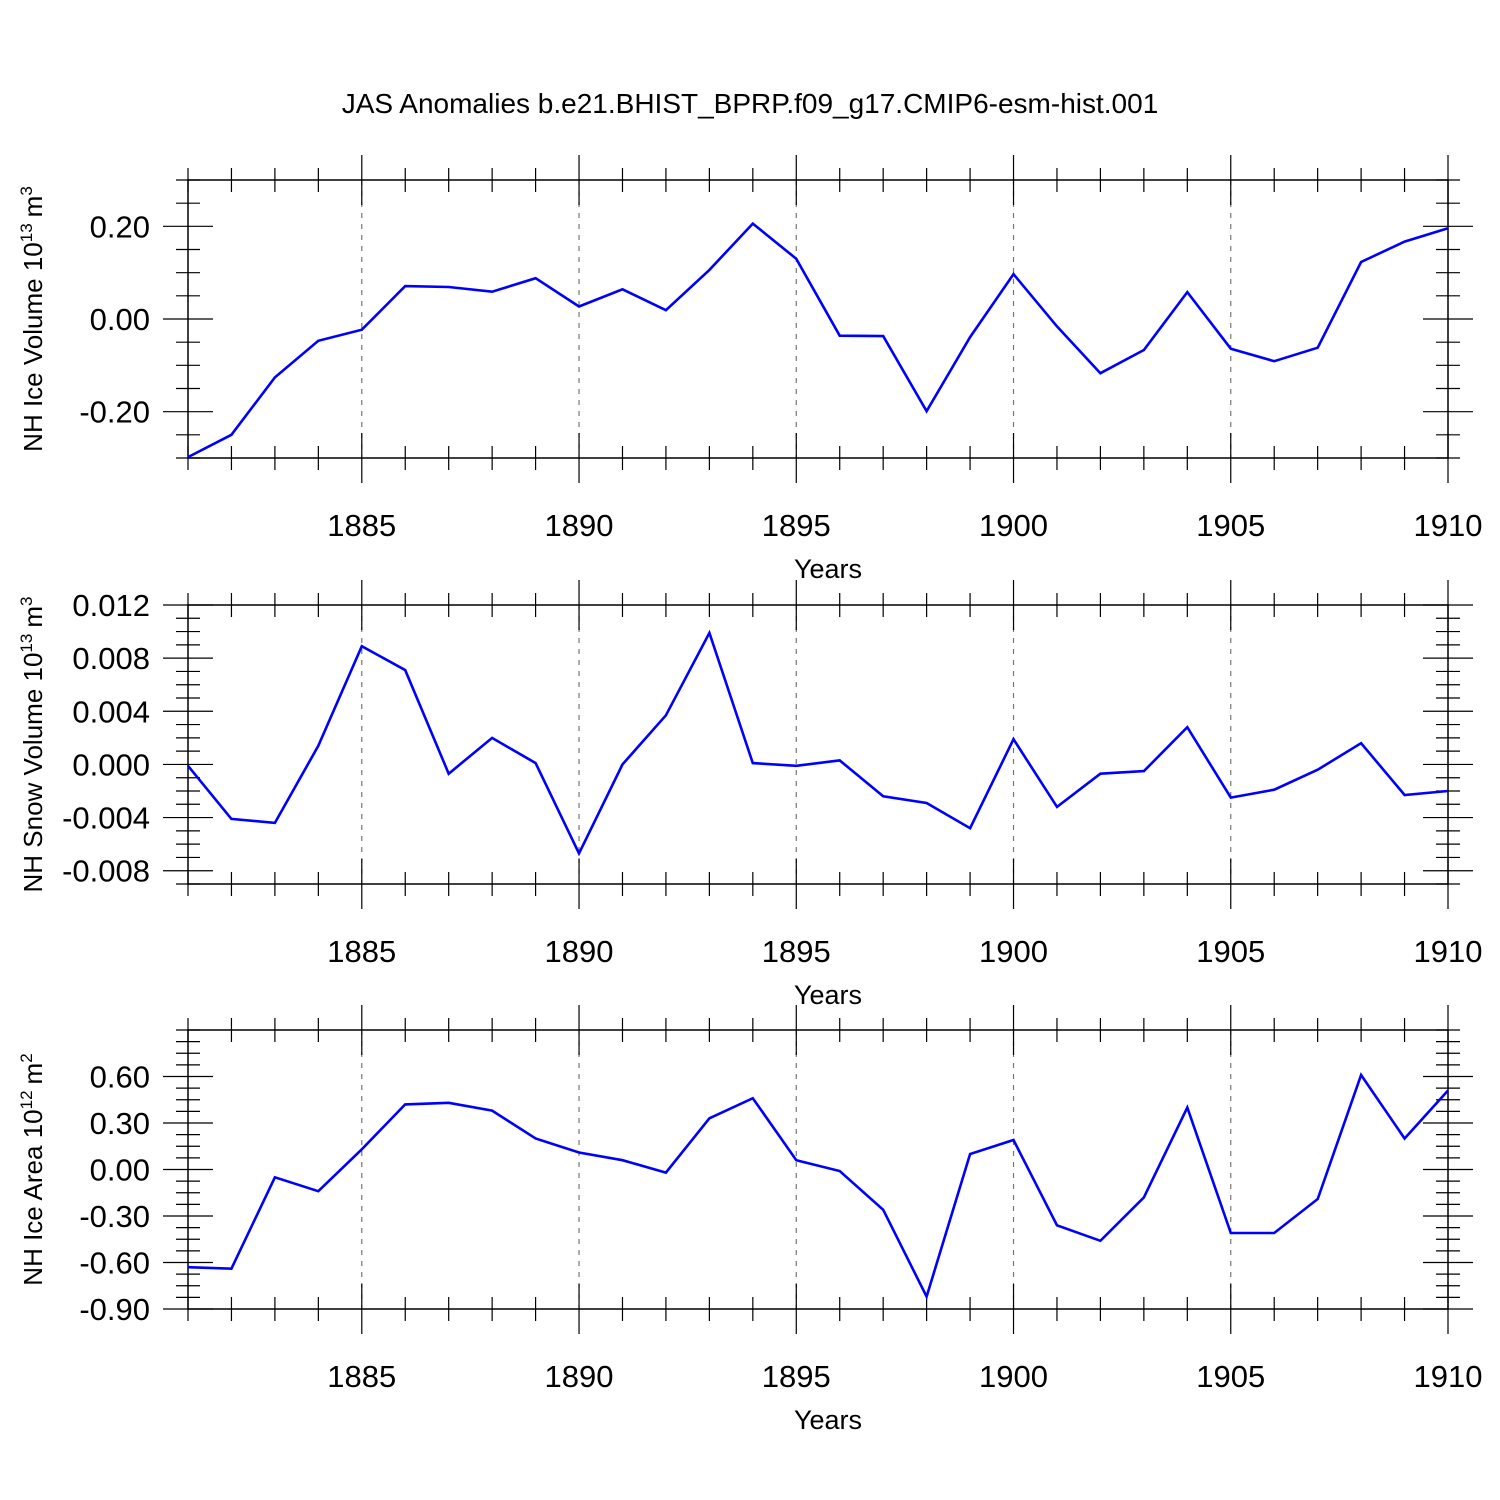  Describe the element at coordinates (26, 1099) in the screenshot. I see `y-axis-label-exponent: 12` at that location.